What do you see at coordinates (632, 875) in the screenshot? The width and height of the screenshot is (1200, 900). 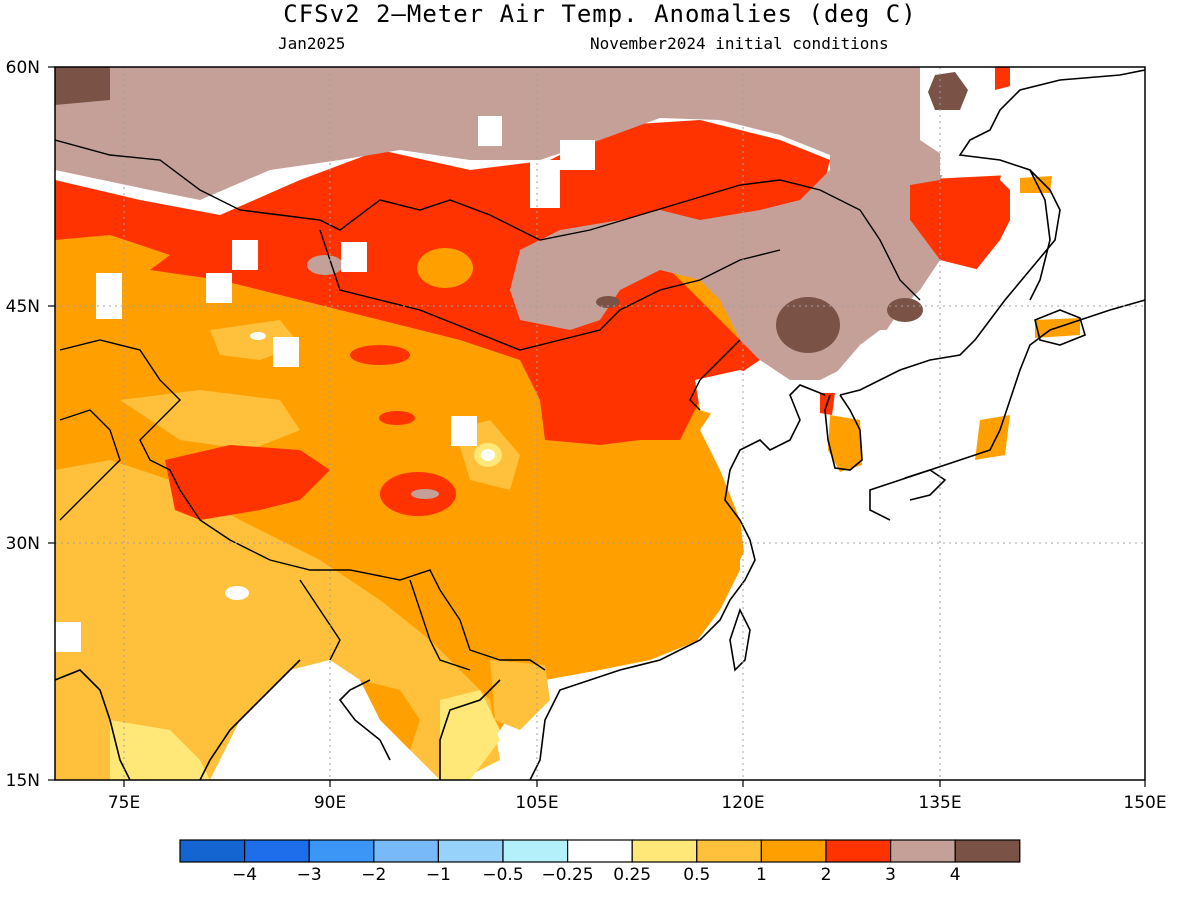 I see `colorbar-label: 0.25` at bounding box center [632, 875].